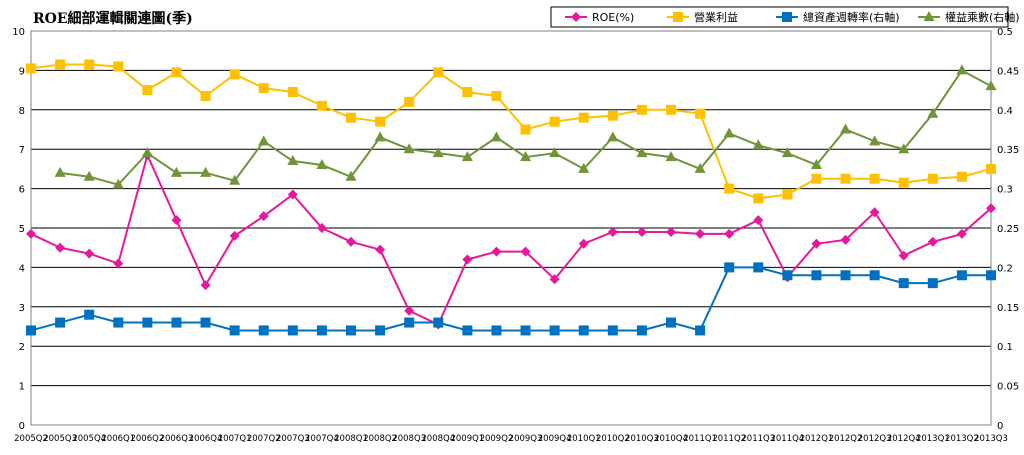 The width and height of the screenshot is (1024, 455). Describe the element at coordinates (817, 439) in the screenshot. I see `x-tick-label: 2012Q1` at that location.